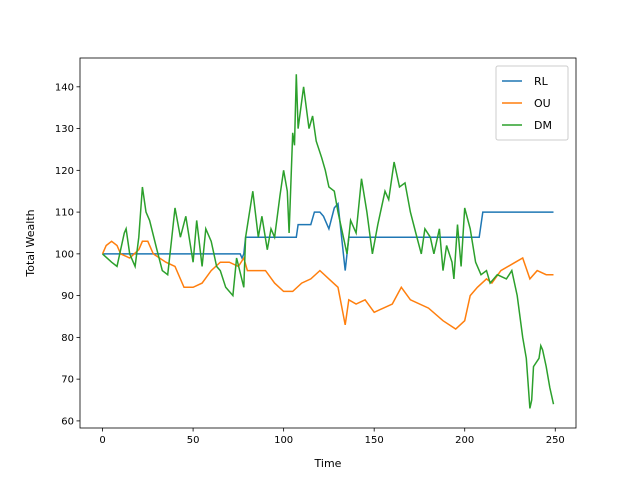  I want to click on legend-label: OU, so click(542, 103).